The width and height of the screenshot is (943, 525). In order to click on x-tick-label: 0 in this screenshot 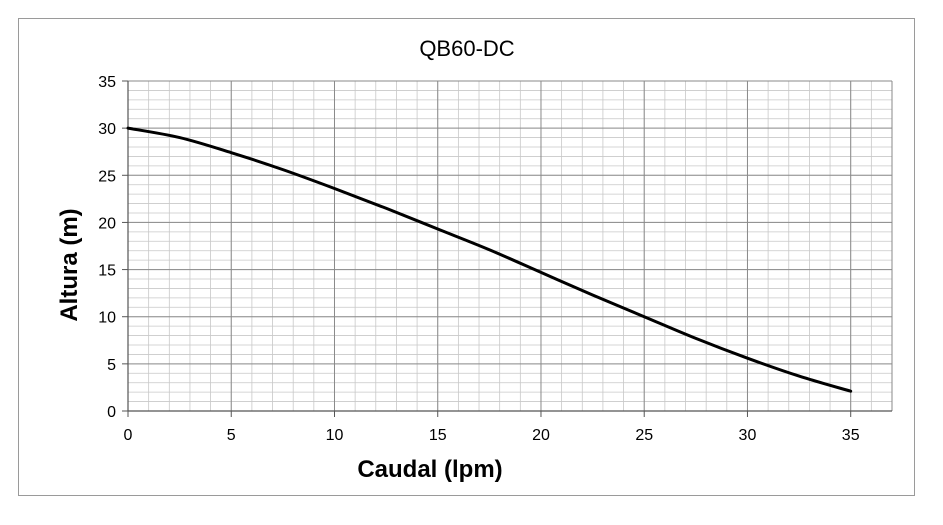, I will do `click(128, 435)`.